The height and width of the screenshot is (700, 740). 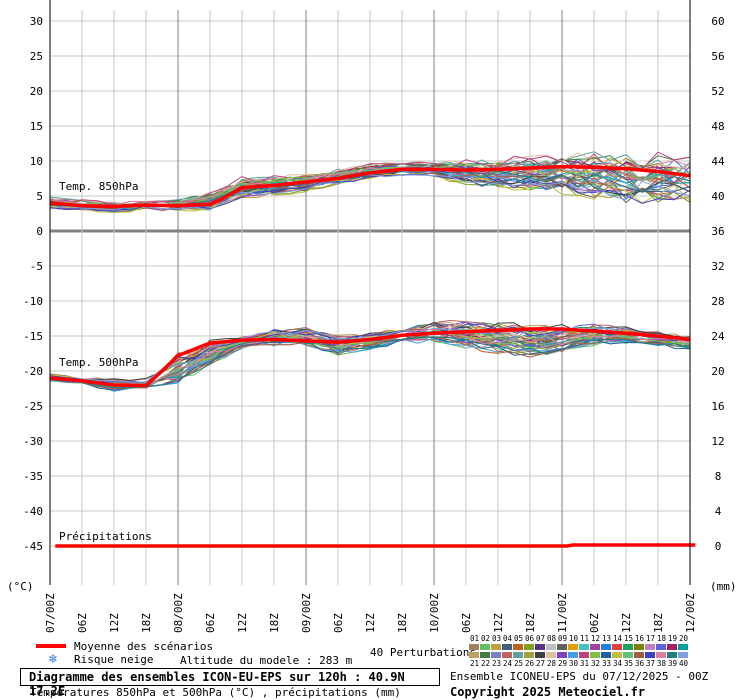 What do you see at coordinates (39, 231) in the screenshot?
I see `y-tick-label: 0` at bounding box center [39, 231].